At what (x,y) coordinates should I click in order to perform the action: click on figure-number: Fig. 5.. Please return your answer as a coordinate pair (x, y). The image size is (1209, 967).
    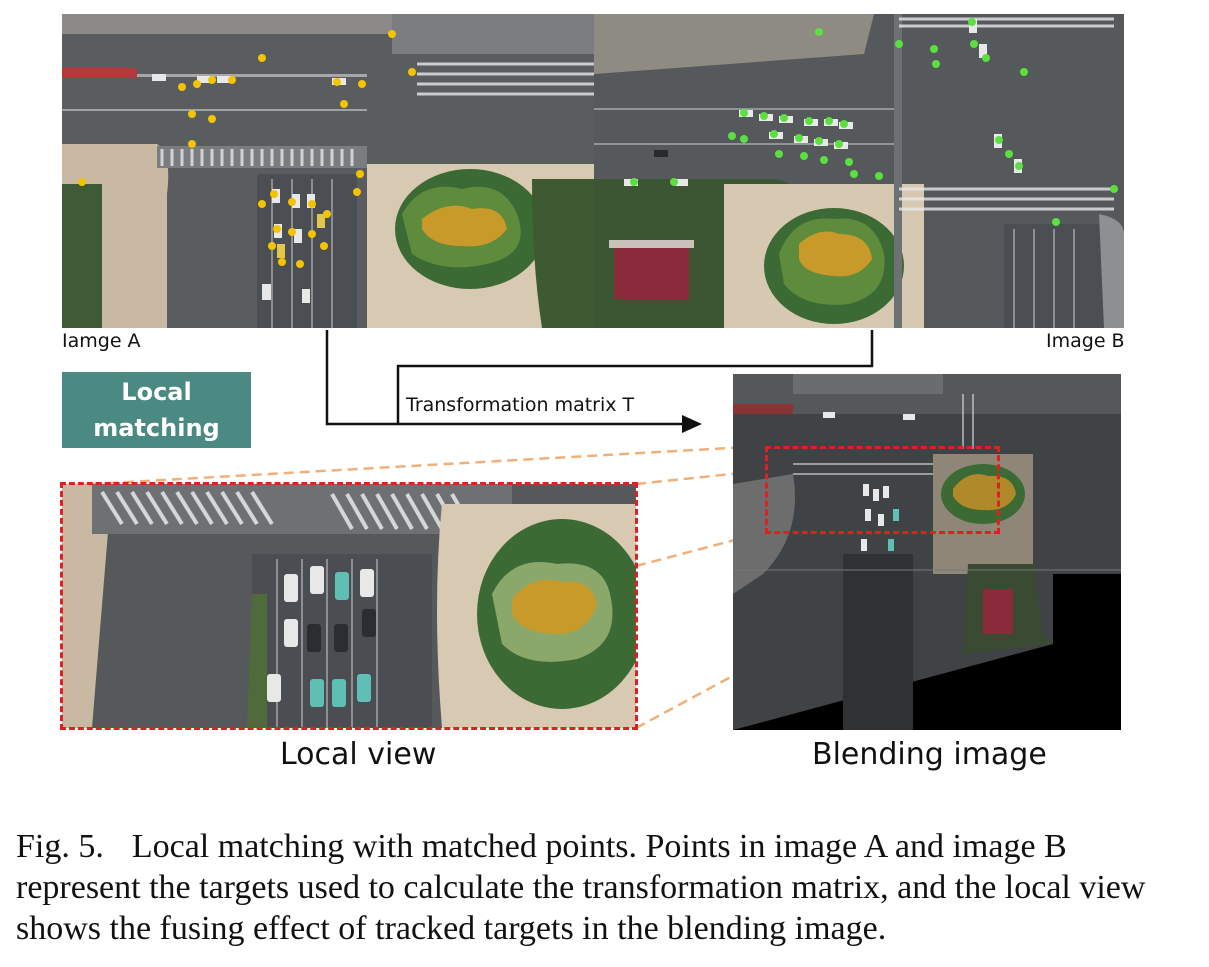
    Looking at the image, I should click on (60, 846).